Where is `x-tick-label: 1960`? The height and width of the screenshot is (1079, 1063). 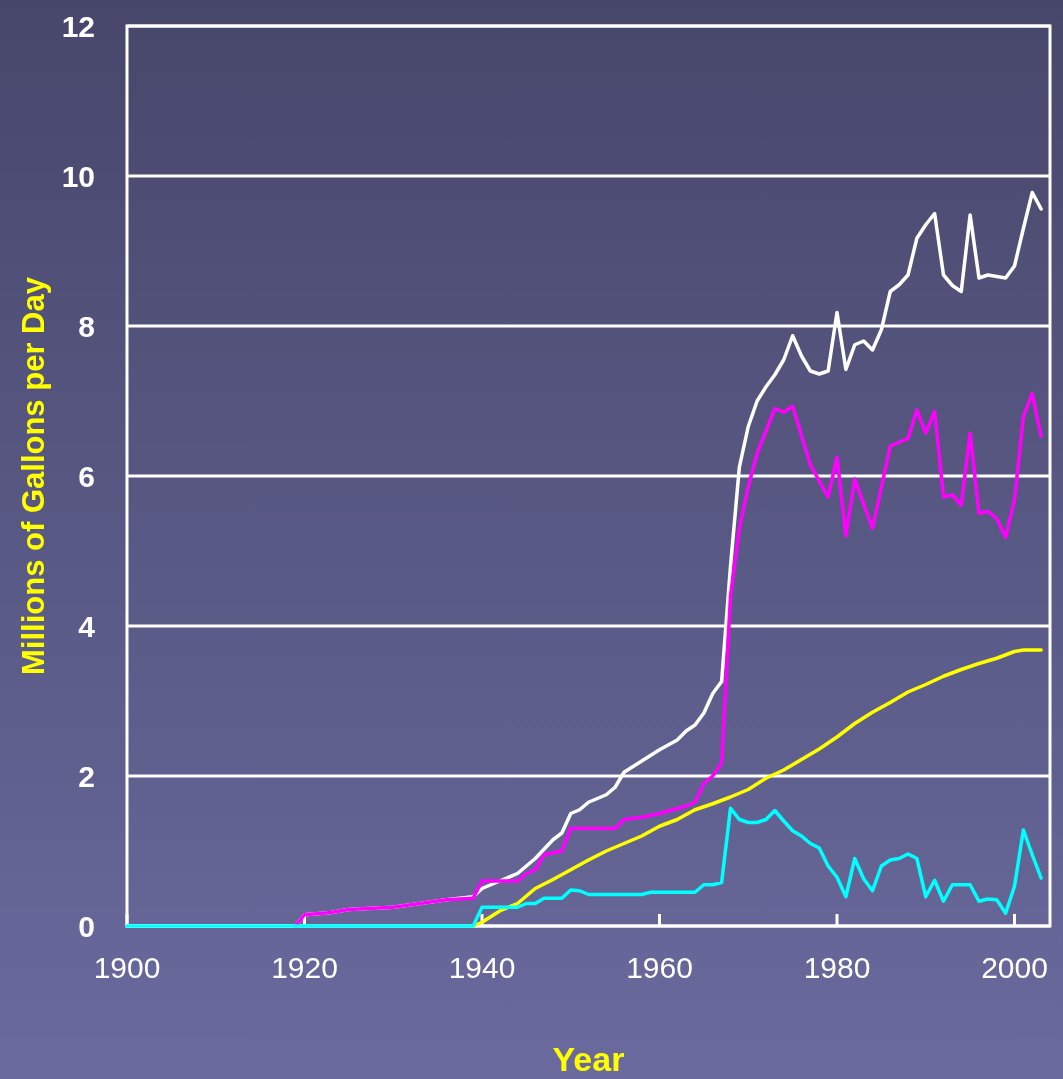
x-tick-label: 1960 is located at coordinates (659, 967).